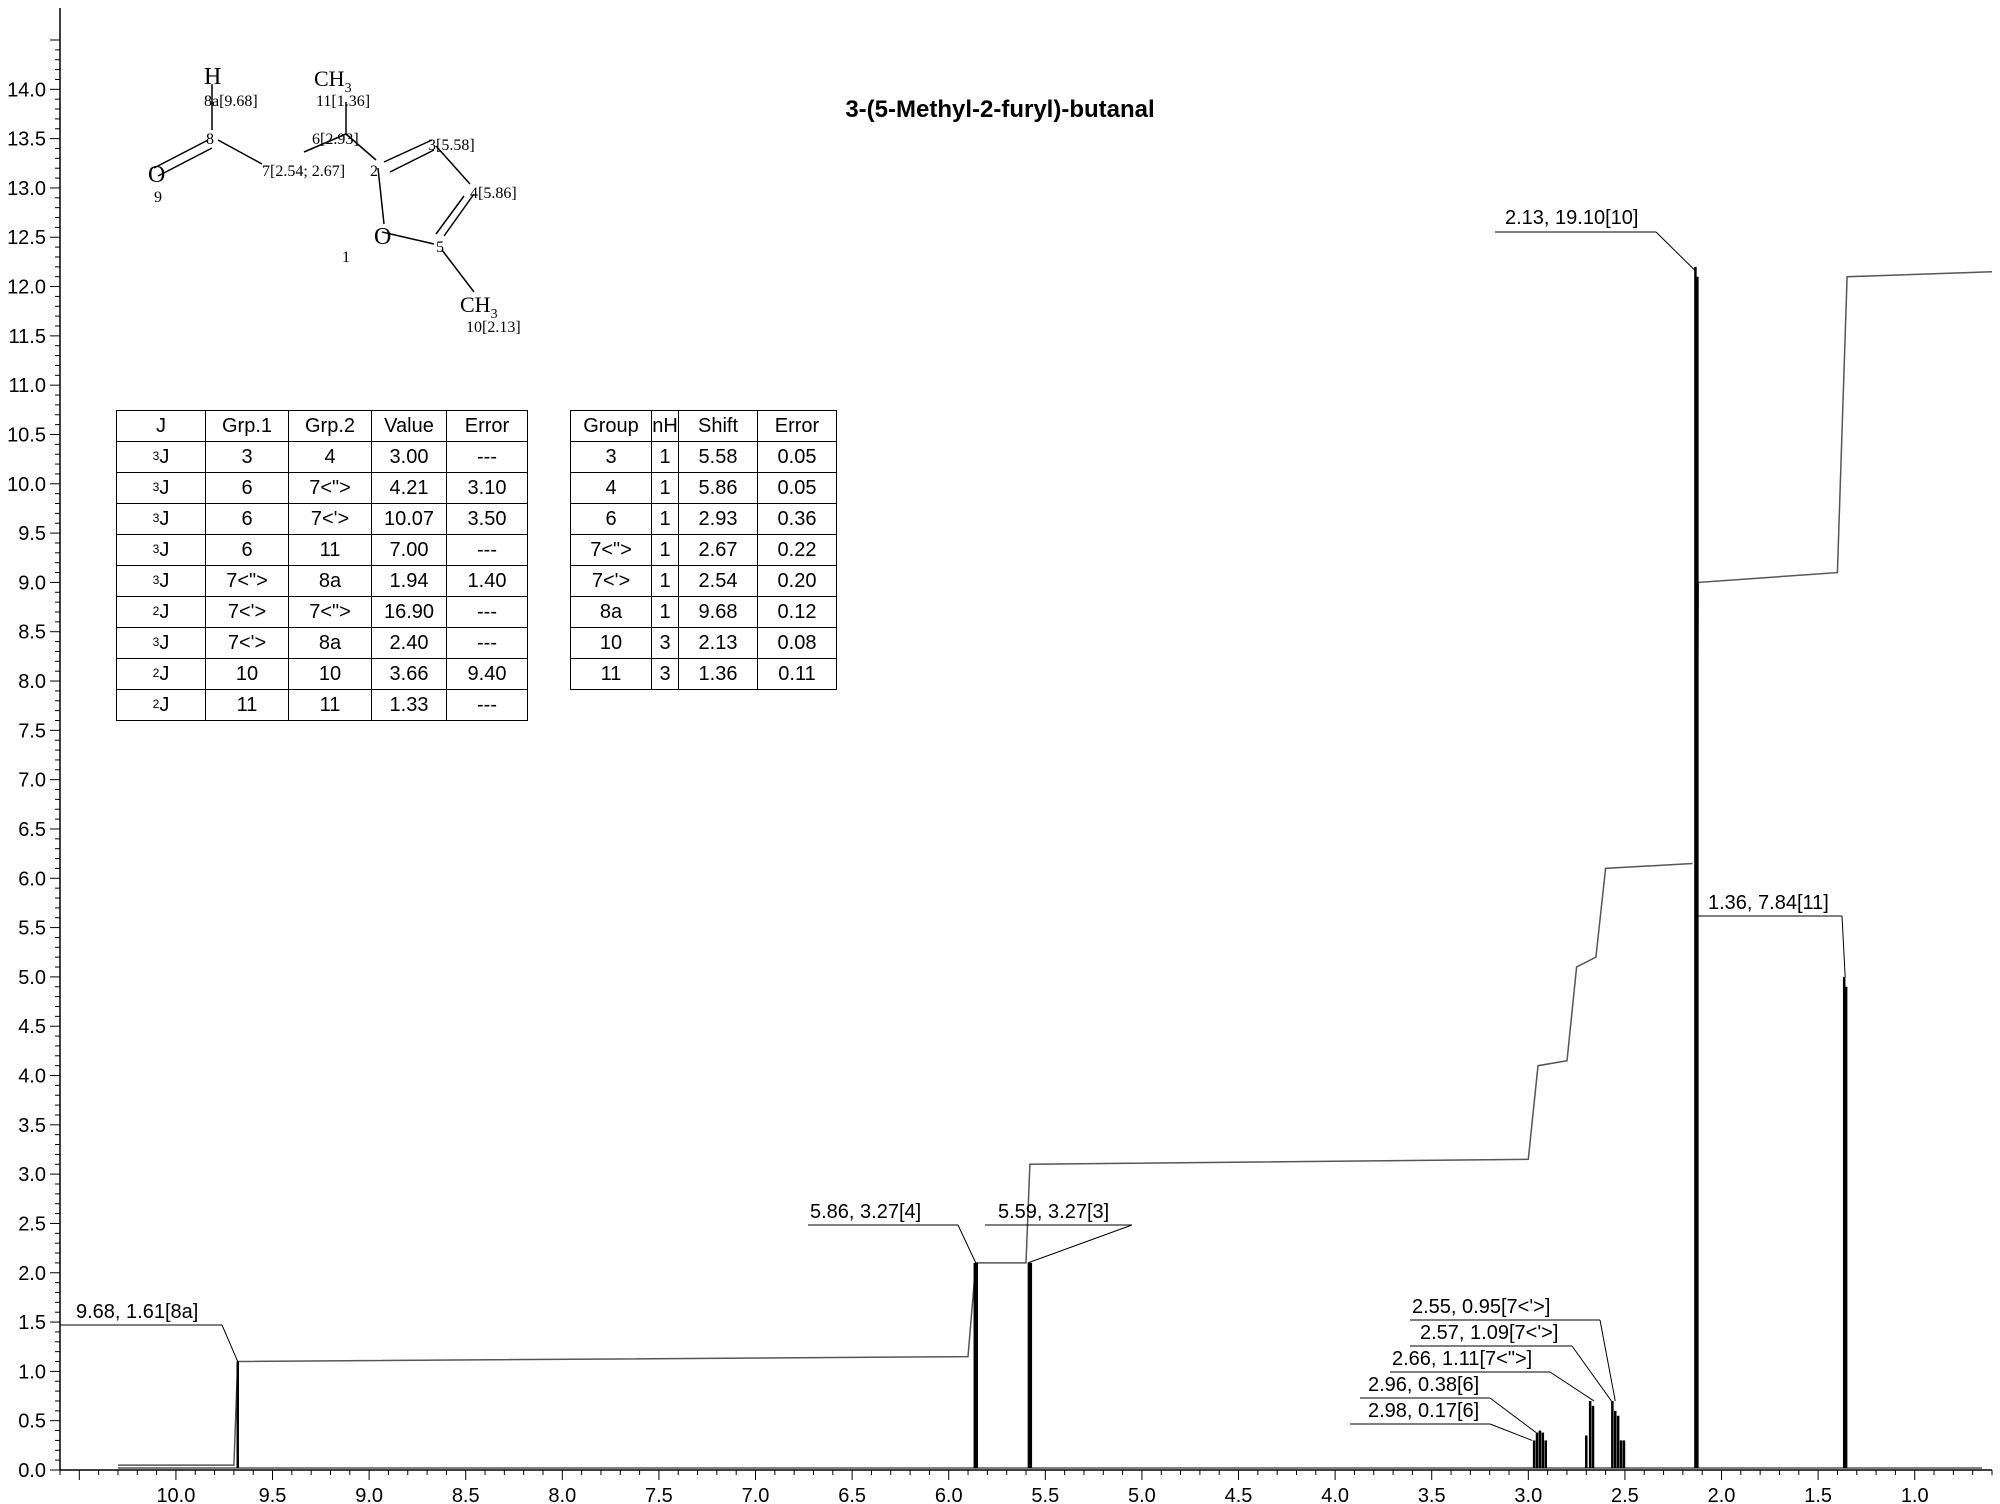  I want to click on y-tick-label: 11.0, so click(27, 386).